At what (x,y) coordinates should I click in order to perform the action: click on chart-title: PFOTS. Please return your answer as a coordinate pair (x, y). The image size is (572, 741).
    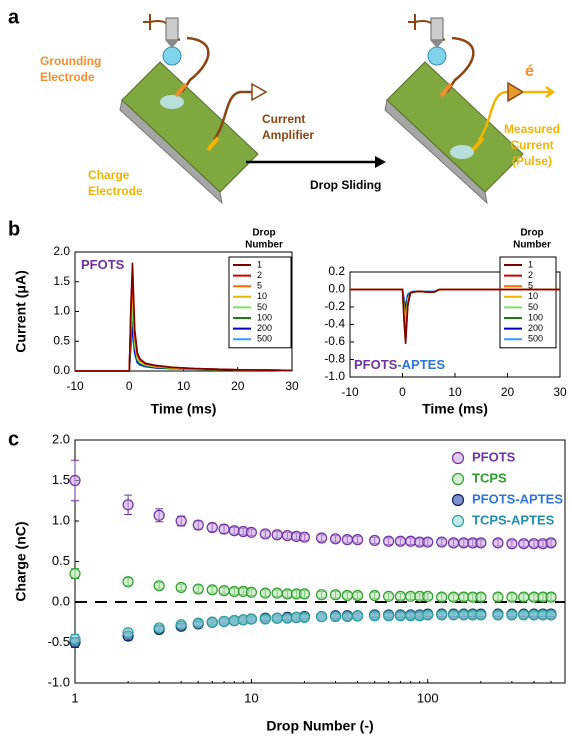
    Looking at the image, I should click on (103, 264).